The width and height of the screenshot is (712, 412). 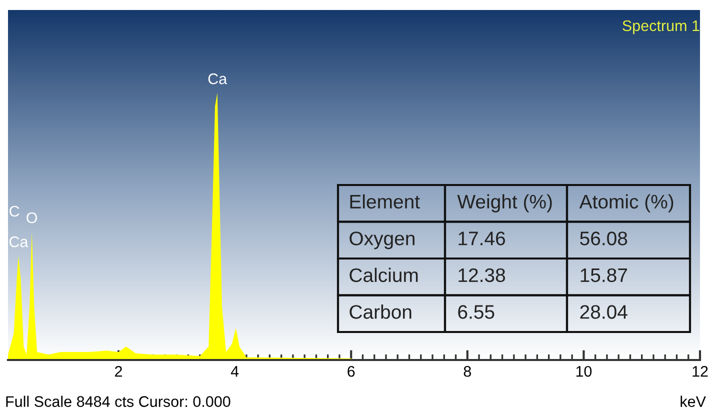 I want to click on chart-title: Spectrum 1, so click(x=661, y=27).